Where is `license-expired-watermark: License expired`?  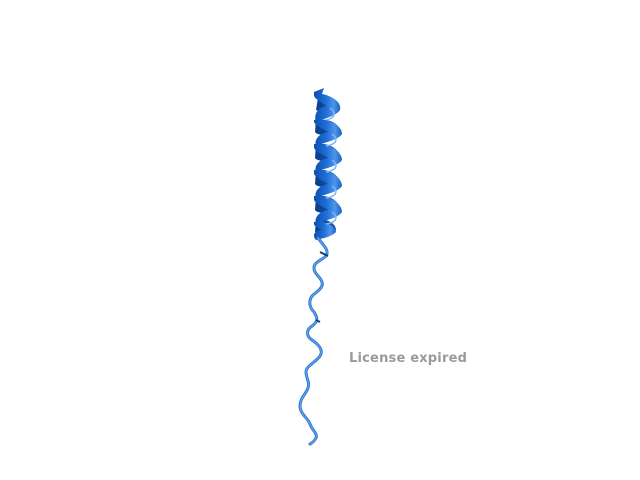
license-expired-watermark: License expired is located at coordinates (408, 358).